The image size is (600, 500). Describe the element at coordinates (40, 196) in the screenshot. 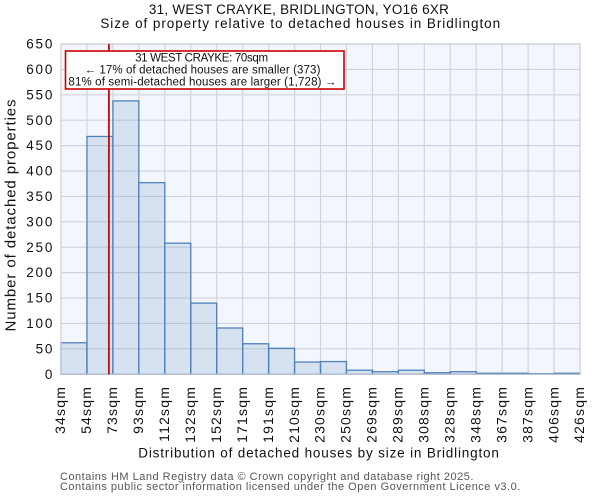

I see `svg-text: 350` at that location.